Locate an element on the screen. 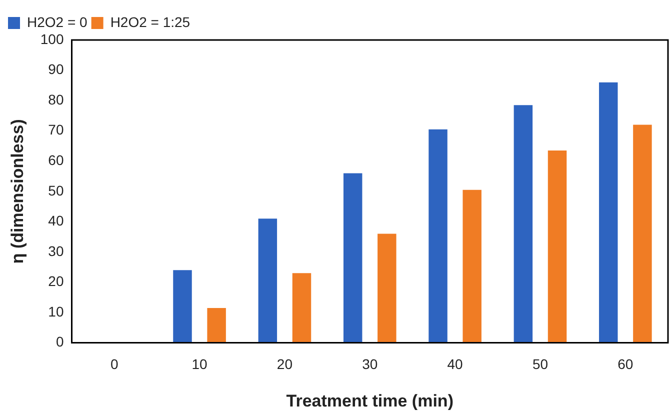 This screenshot has height=416, width=670. y-tick-label: 70 is located at coordinates (56, 130).